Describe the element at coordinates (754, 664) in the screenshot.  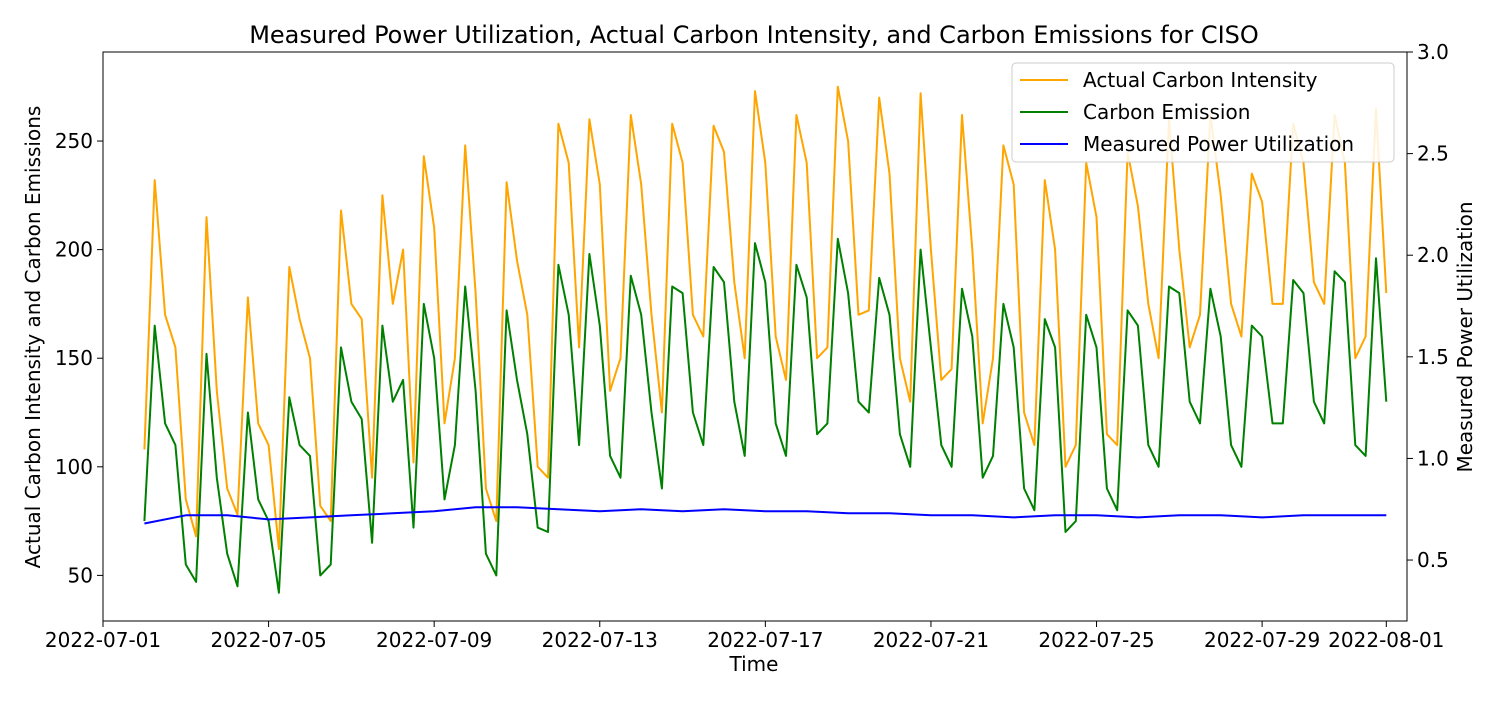
I see `x-axis-label: Time` at that location.